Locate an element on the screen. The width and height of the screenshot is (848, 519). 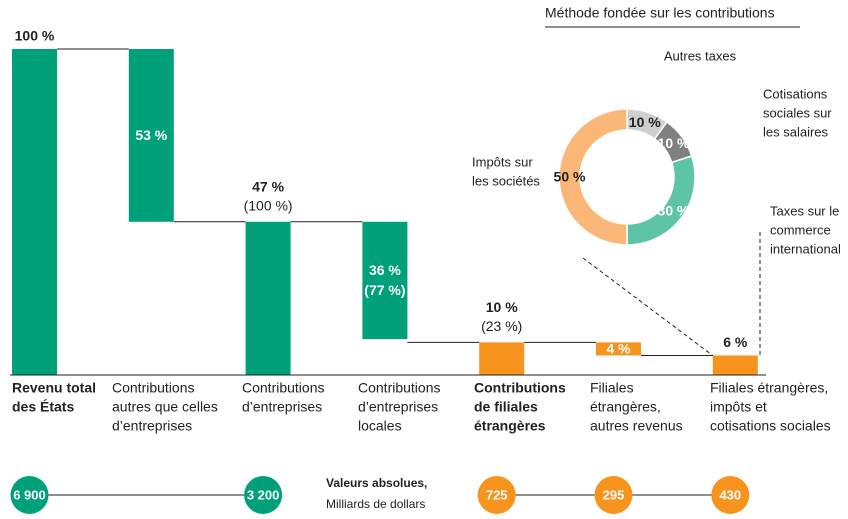
slice-label: les salaires is located at coordinates (796, 131).